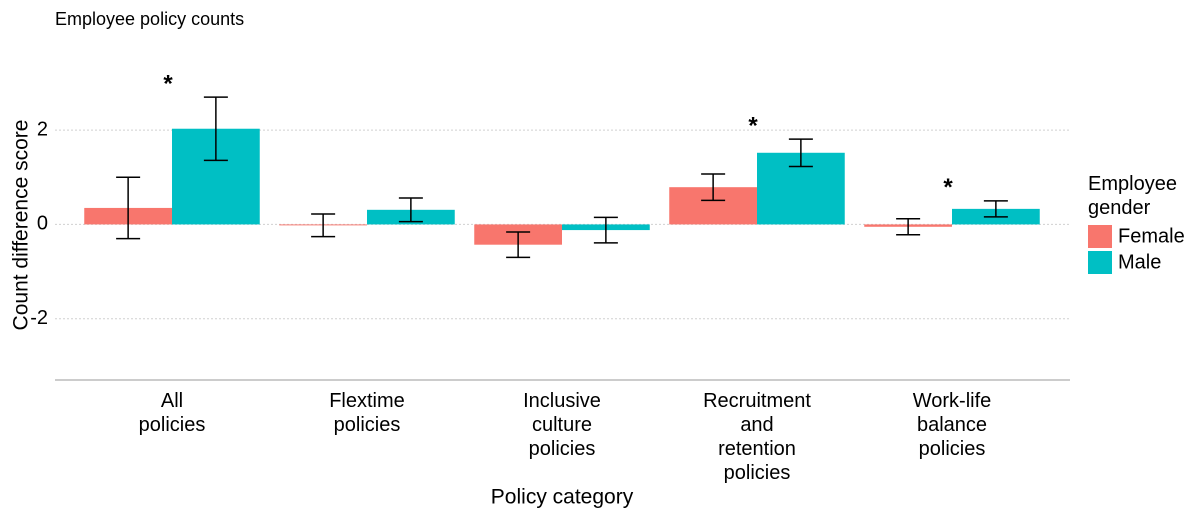 This screenshot has height=515, width=1196. Describe the element at coordinates (952, 425) in the screenshot. I see `x-tick-label: Work-life balance policies` at that location.